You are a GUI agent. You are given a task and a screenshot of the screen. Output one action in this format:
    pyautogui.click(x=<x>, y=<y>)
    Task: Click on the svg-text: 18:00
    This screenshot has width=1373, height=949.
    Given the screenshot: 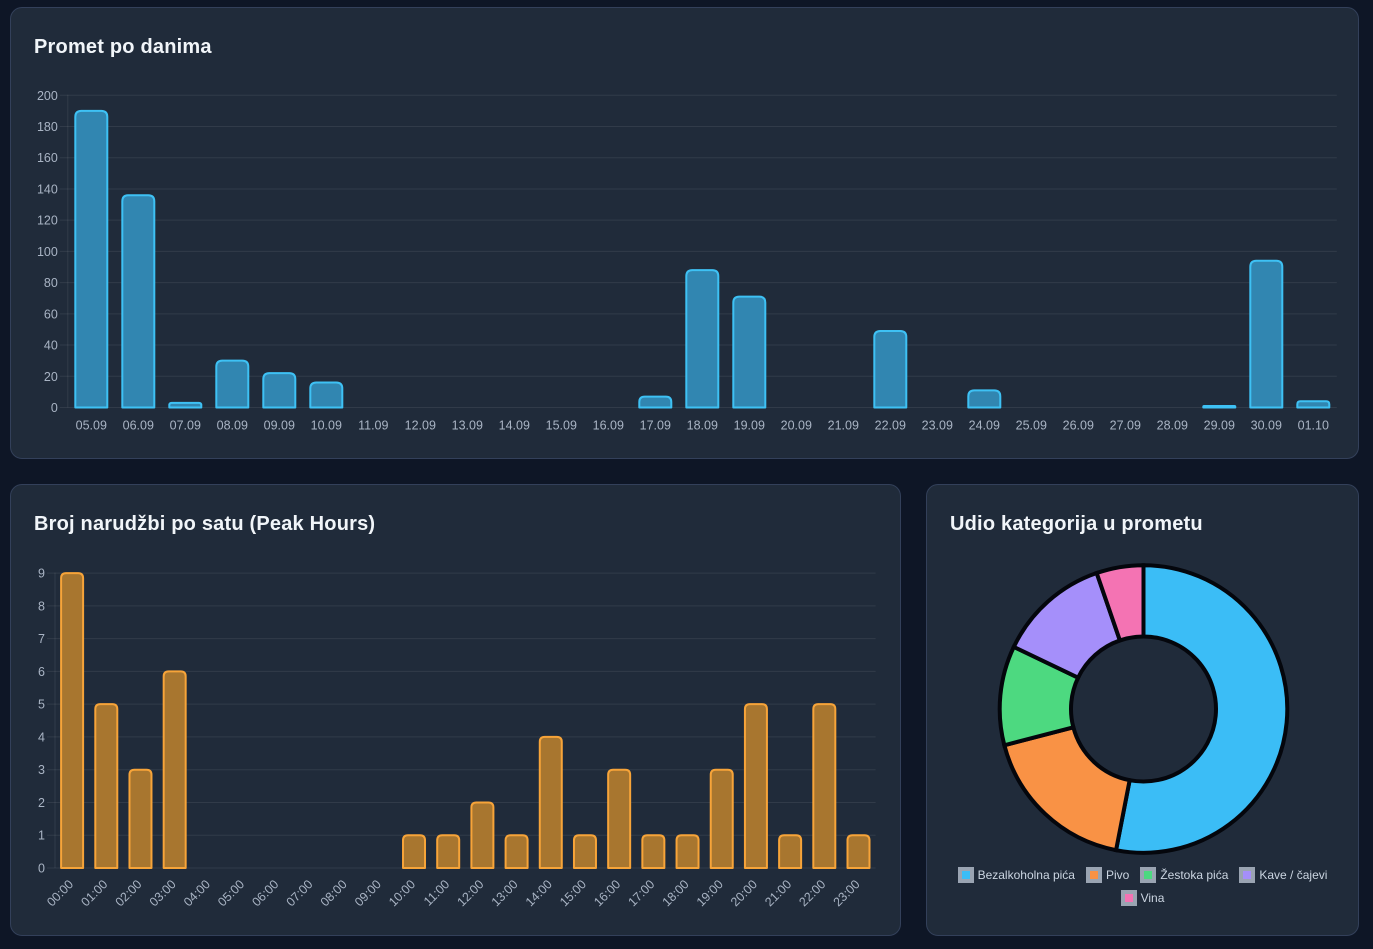 What is the action you would take?
    pyautogui.click(x=676, y=893)
    